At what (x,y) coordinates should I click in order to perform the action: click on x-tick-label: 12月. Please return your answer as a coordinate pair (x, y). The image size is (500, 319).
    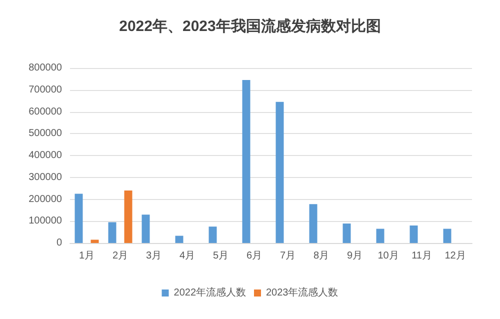
    Looking at the image, I should click on (455, 256).